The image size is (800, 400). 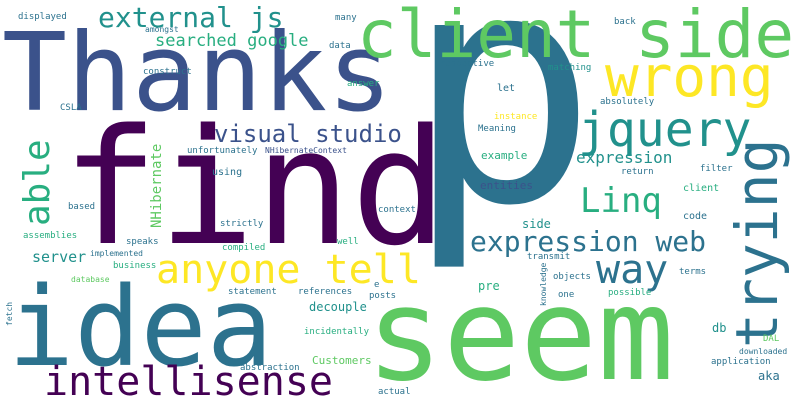 What do you see at coordinates (665, 130) in the screenshot?
I see `word-jquery: jquery` at bounding box center [665, 130].